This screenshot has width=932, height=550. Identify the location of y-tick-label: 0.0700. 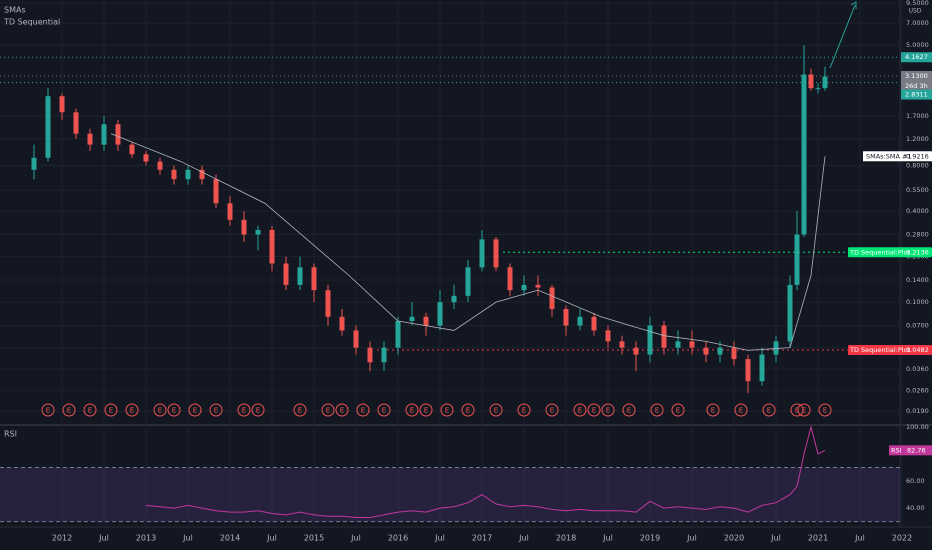
(917, 326).